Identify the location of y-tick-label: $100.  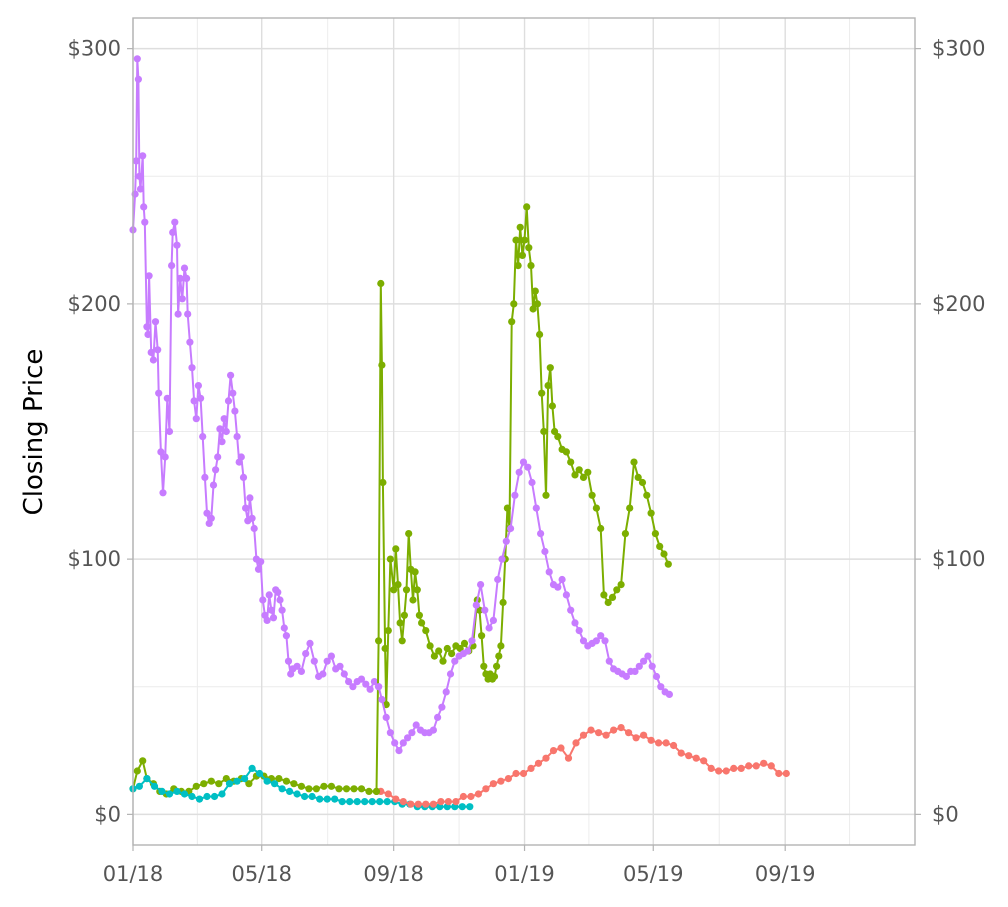
(94, 559).